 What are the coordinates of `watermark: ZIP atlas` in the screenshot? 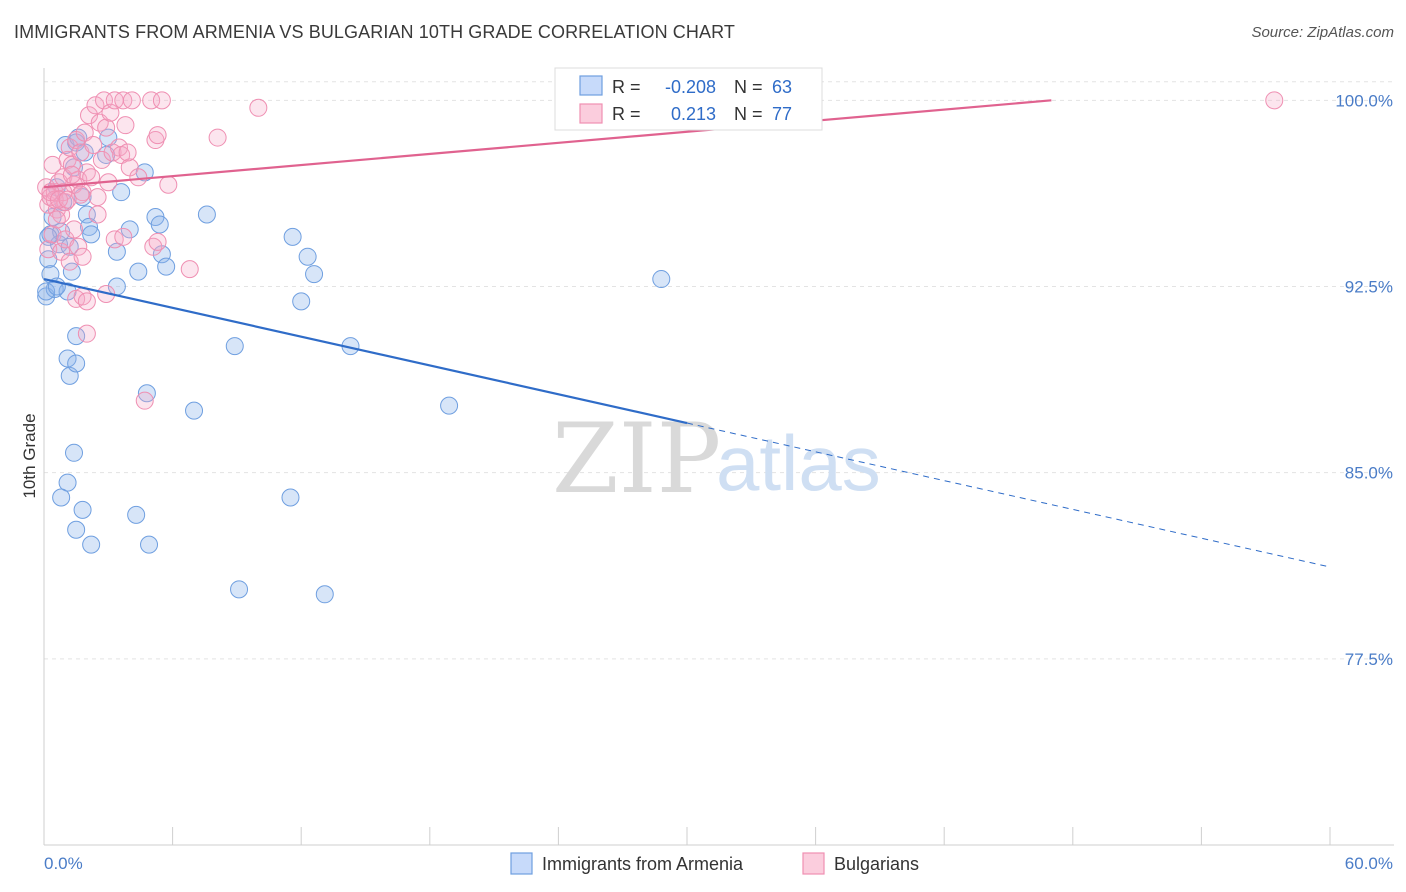 It's located at (716, 459).